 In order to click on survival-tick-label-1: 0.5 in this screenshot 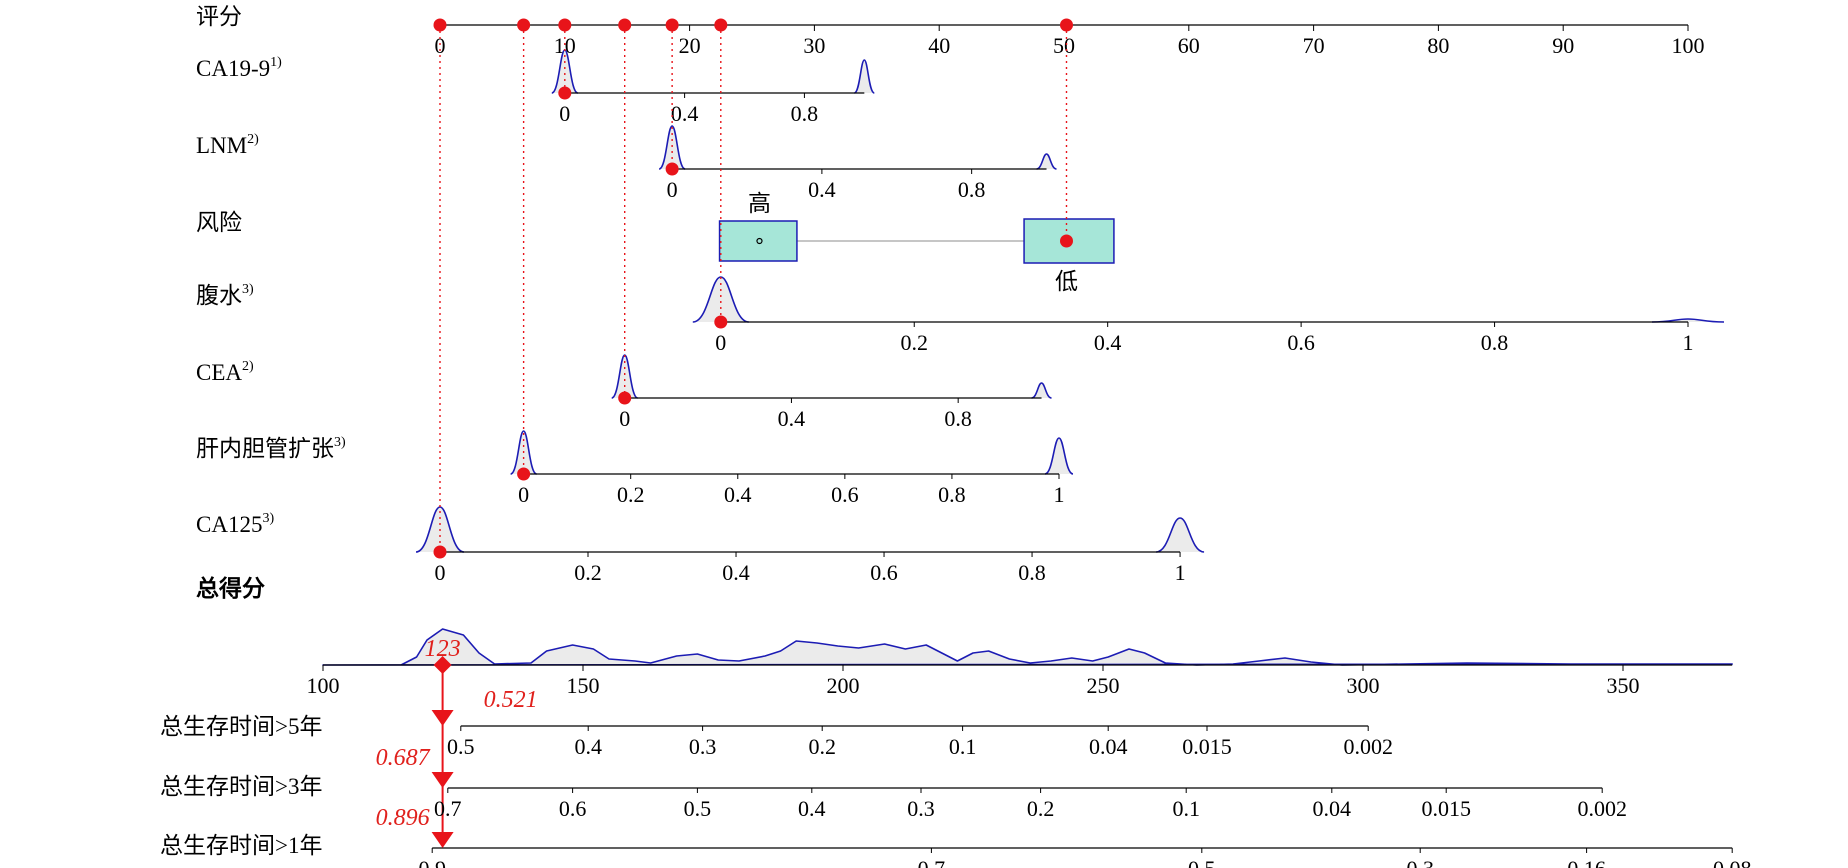, I will do `click(698, 808)`.